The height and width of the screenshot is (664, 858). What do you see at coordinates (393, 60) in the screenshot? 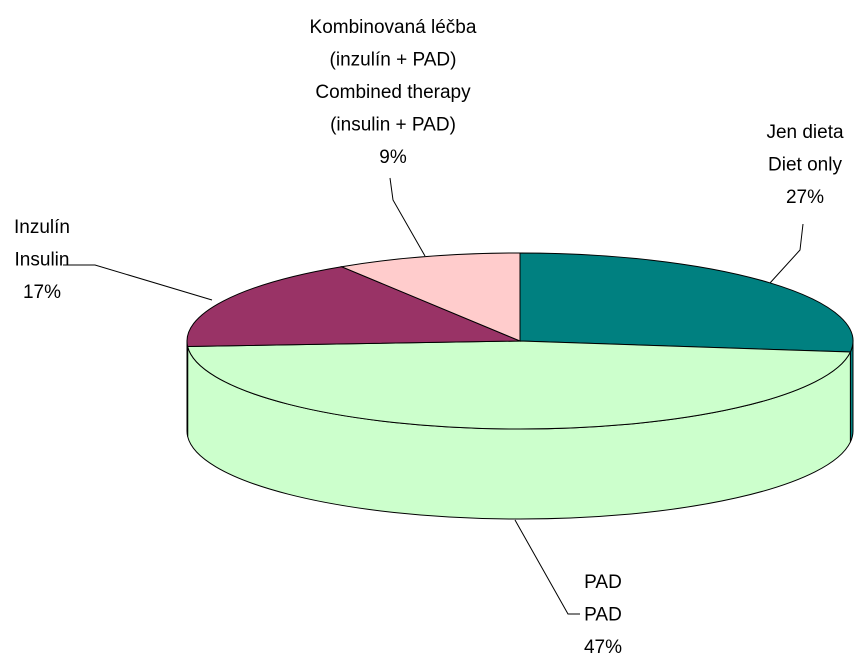
I see `slice-label: (inzulín + PAD)` at bounding box center [393, 60].